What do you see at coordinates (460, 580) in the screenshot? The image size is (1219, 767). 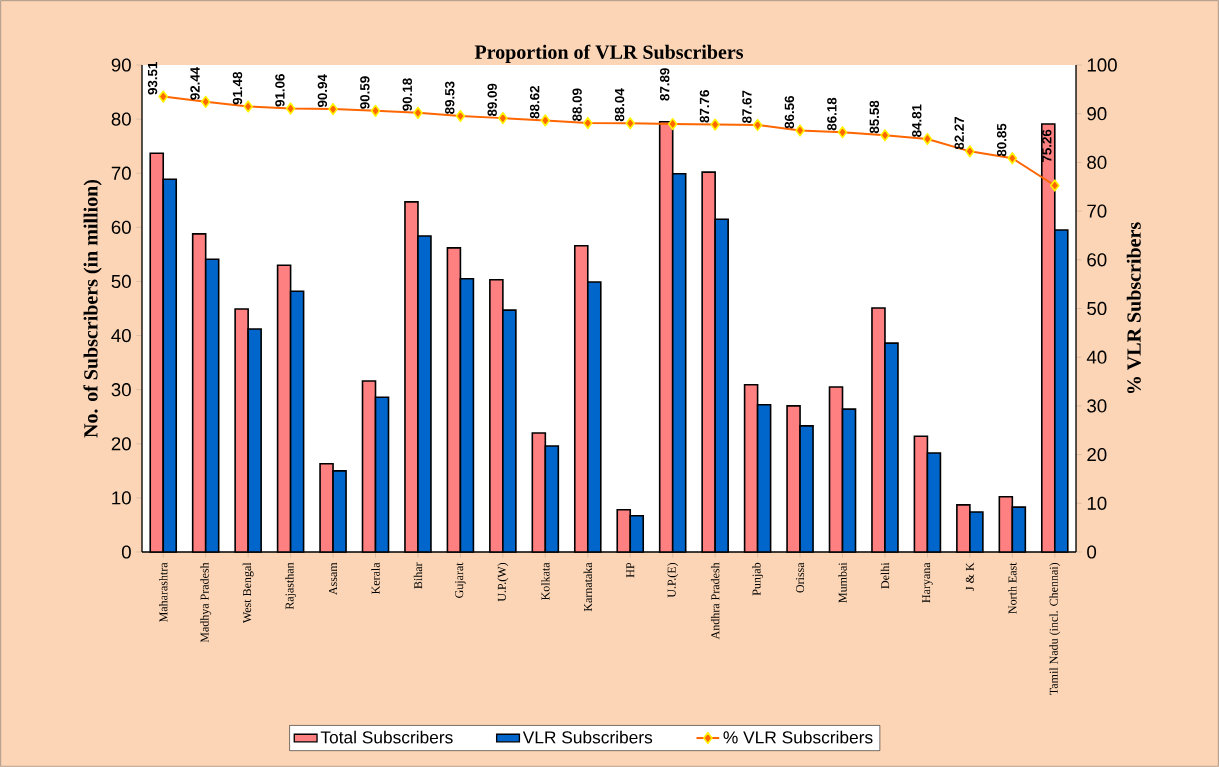 I see `x-tick-label: Gujarat` at bounding box center [460, 580].